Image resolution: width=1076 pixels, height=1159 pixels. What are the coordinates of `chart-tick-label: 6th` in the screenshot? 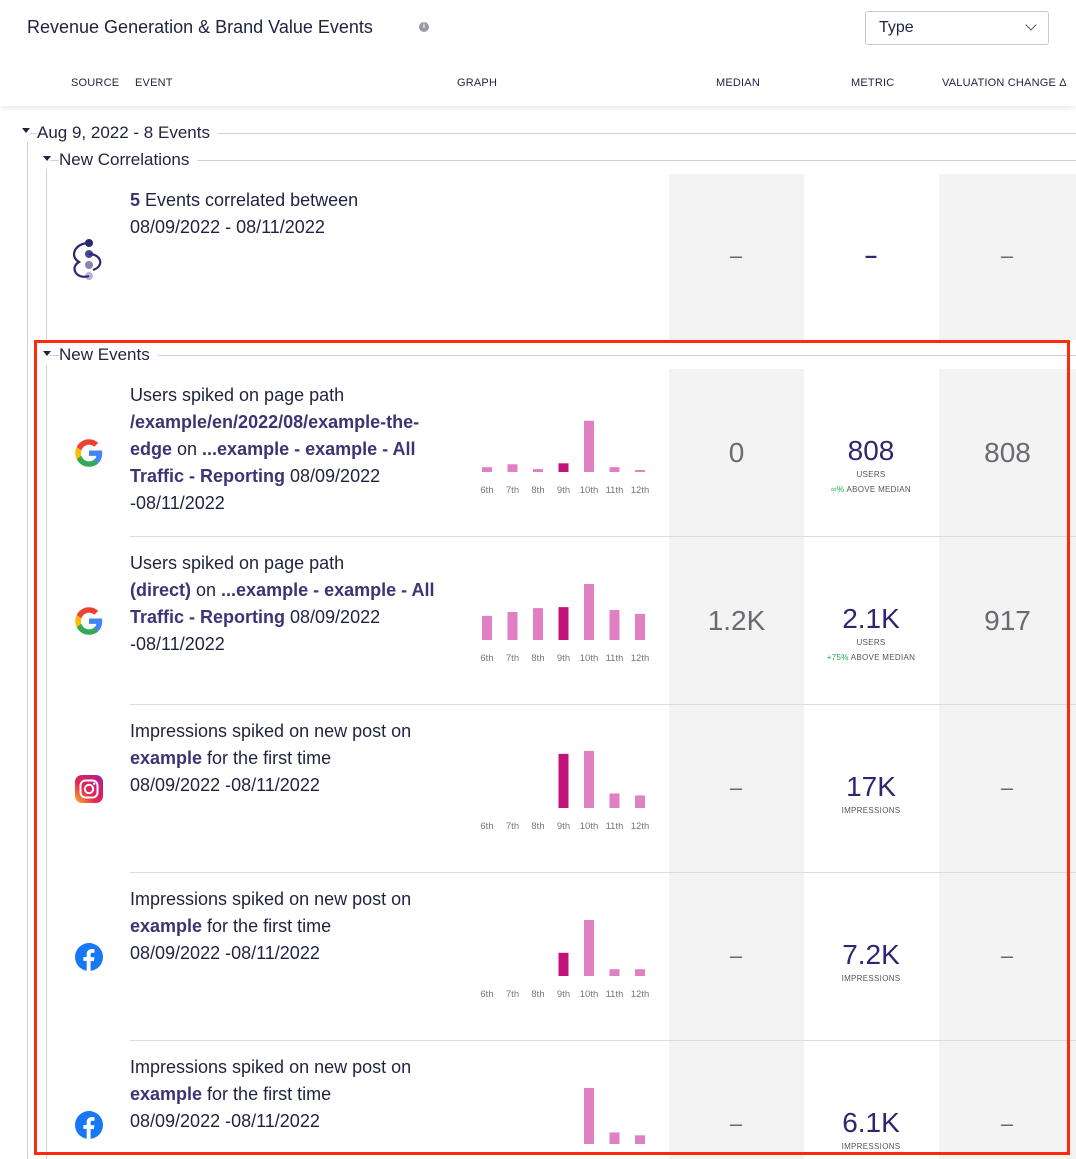 It's located at (486, 826).